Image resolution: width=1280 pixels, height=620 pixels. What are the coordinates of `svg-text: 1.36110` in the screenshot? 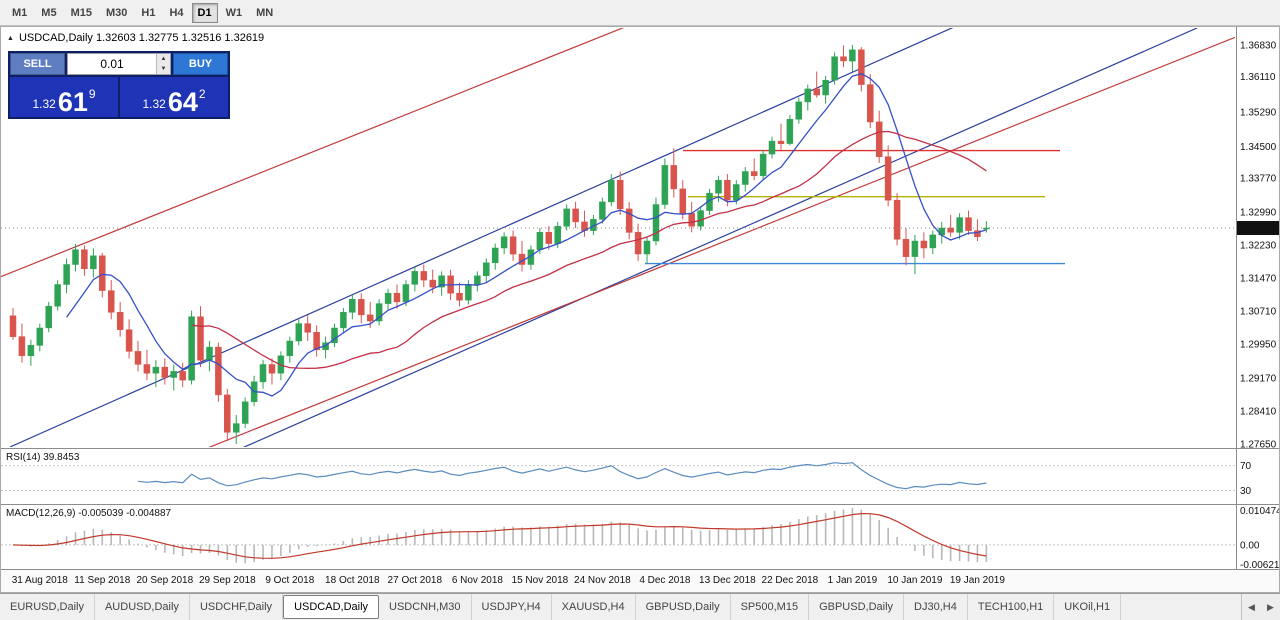 It's located at (1258, 77).